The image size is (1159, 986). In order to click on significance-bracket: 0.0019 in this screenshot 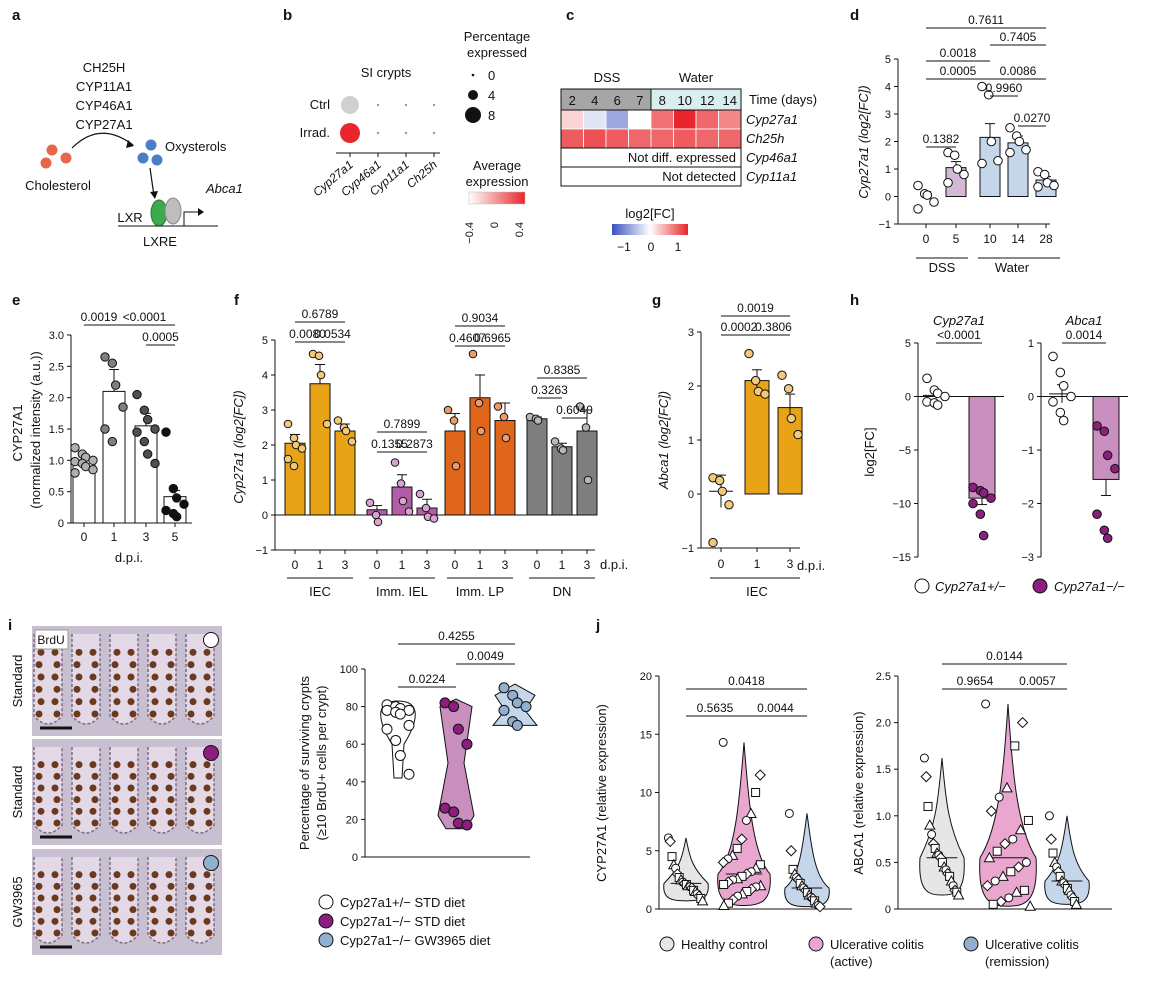, I will do `click(99, 318)`.